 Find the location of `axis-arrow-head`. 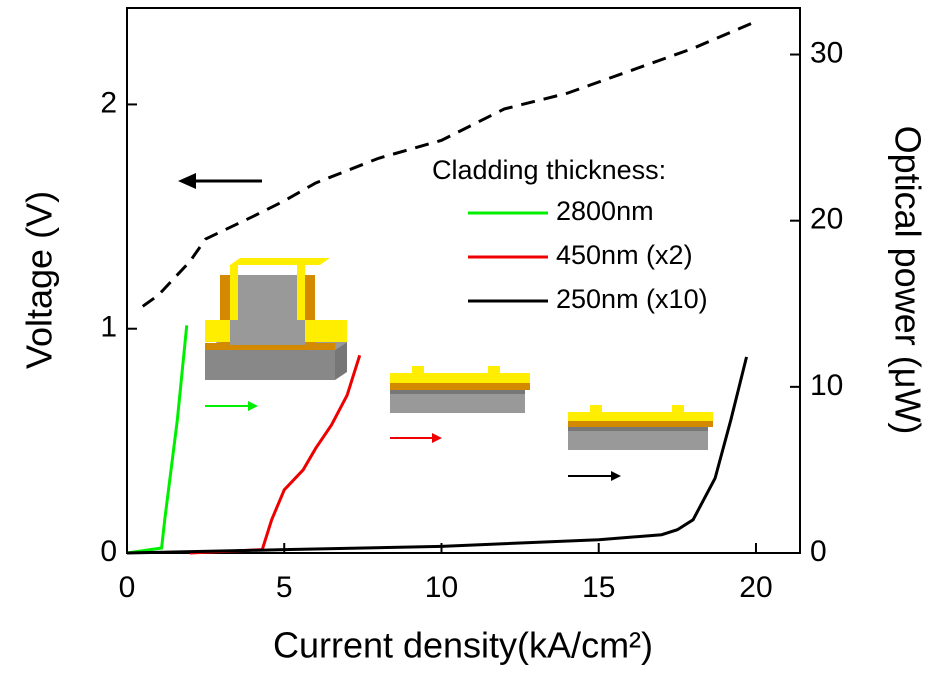

axis-arrow-head is located at coordinates (187, 181).